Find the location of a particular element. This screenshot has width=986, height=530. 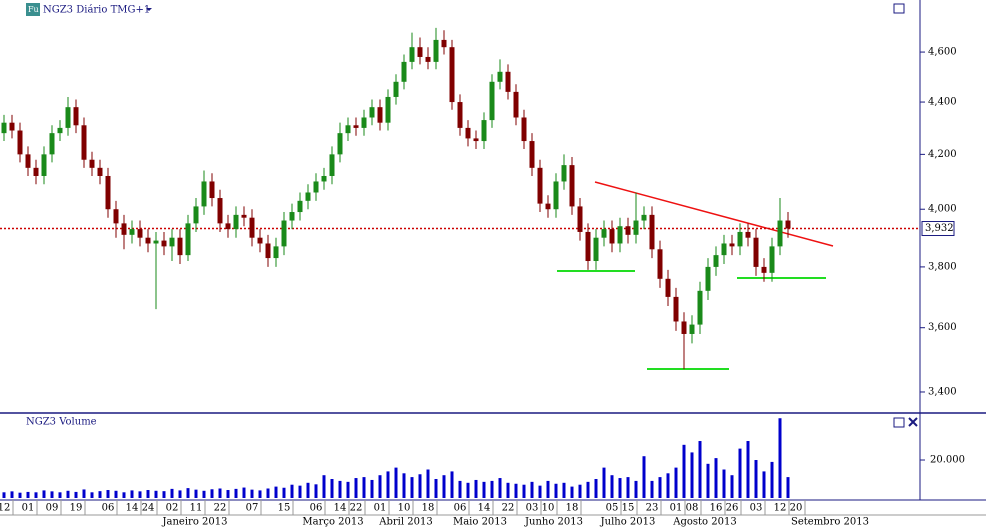

x-tick-label: 03 is located at coordinates (532, 508).